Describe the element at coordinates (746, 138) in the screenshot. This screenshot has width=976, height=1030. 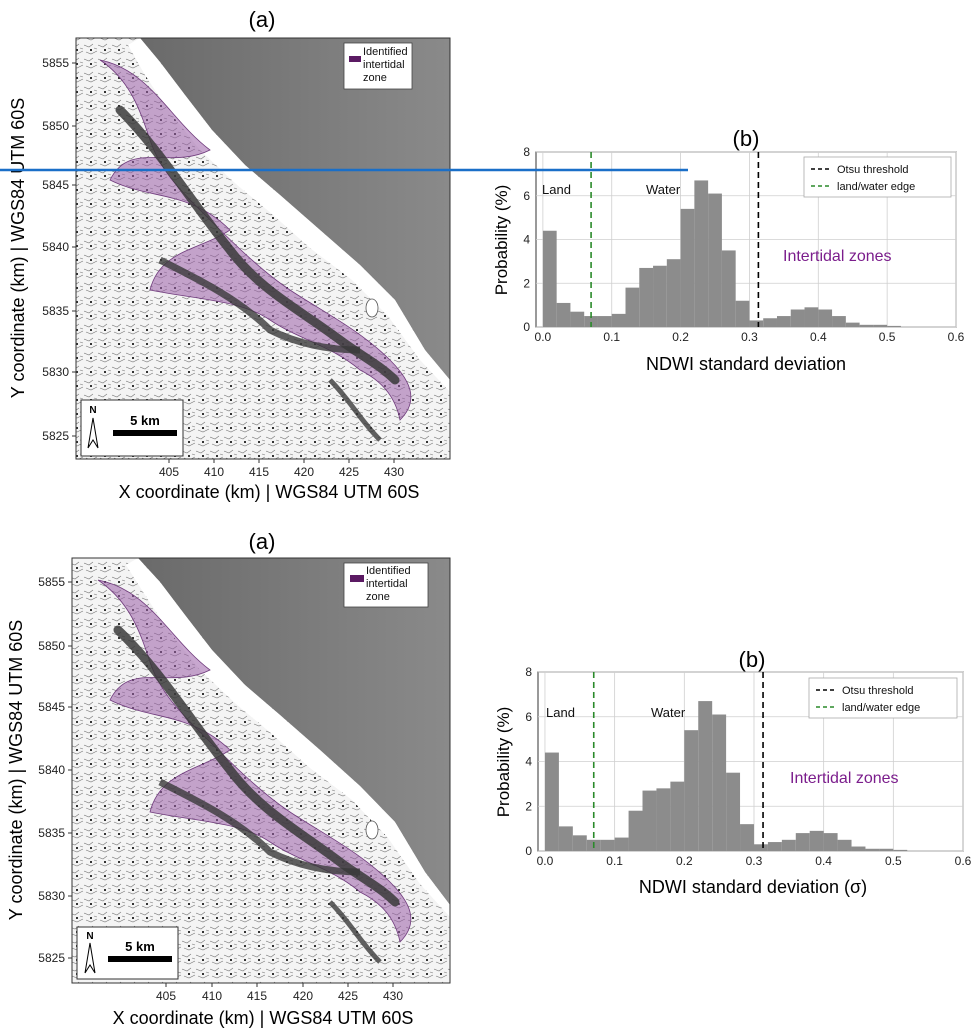
I see `hist-title: (b)` at that location.